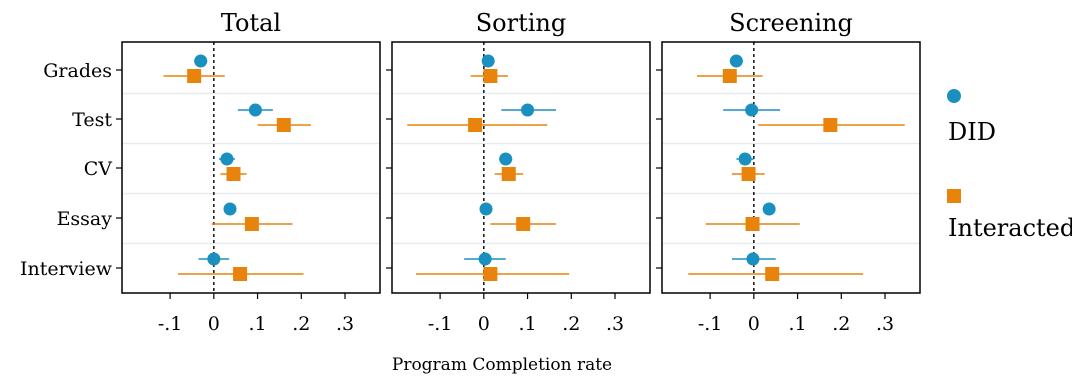 The width and height of the screenshot is (1072, 378). What do you see at coordinates (954, 196) in the screenshot?
I see `legend-interacted-marker` at bounding box center [954, 196].